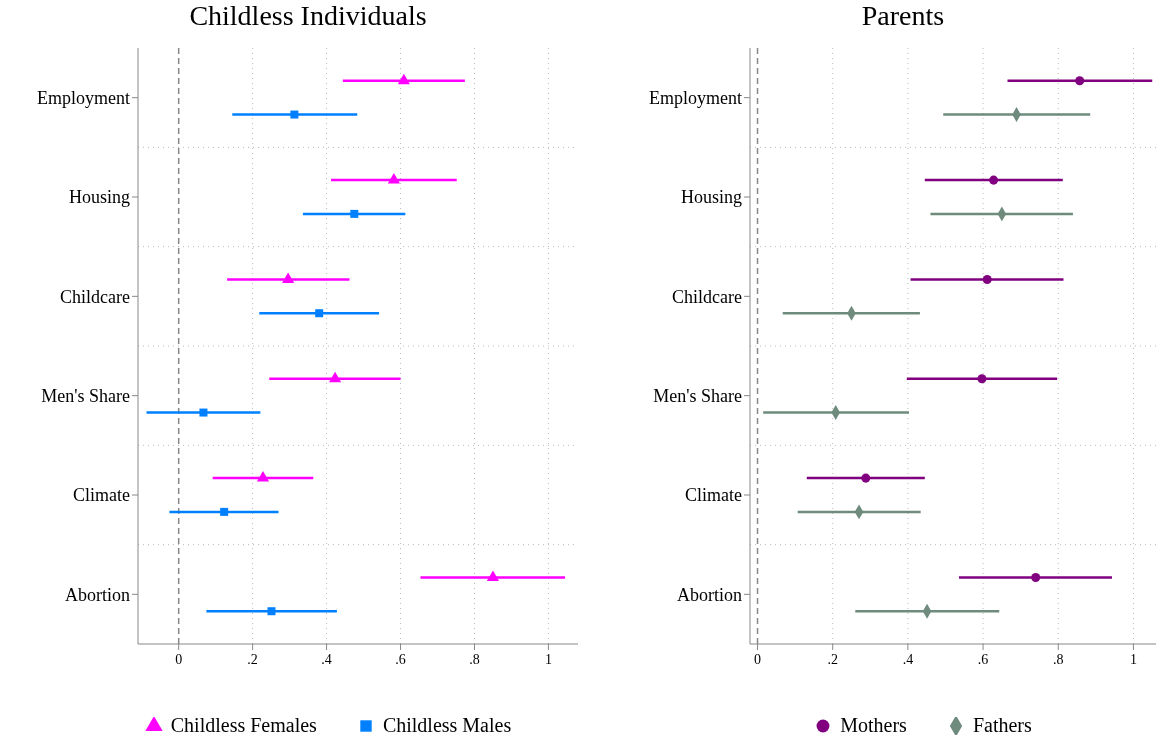 This screenshot has height=756, width=1157. Describe the element at coordinates (1002, 725) in the screenshot. I see `legend-label: Fathers` at that location.